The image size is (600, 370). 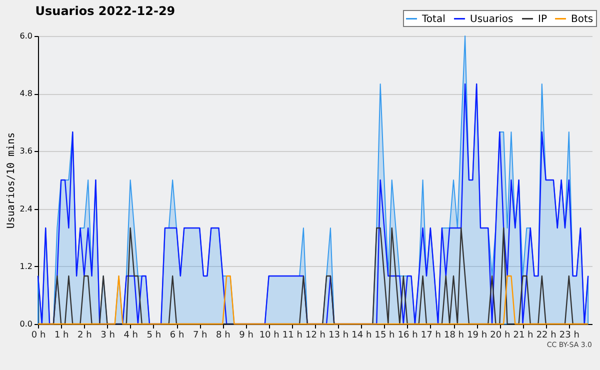 What do you see at coordinates (408, 335) in the screenshot?
I see `x-tick-label: 16 h` at bounding box center [408, 335].